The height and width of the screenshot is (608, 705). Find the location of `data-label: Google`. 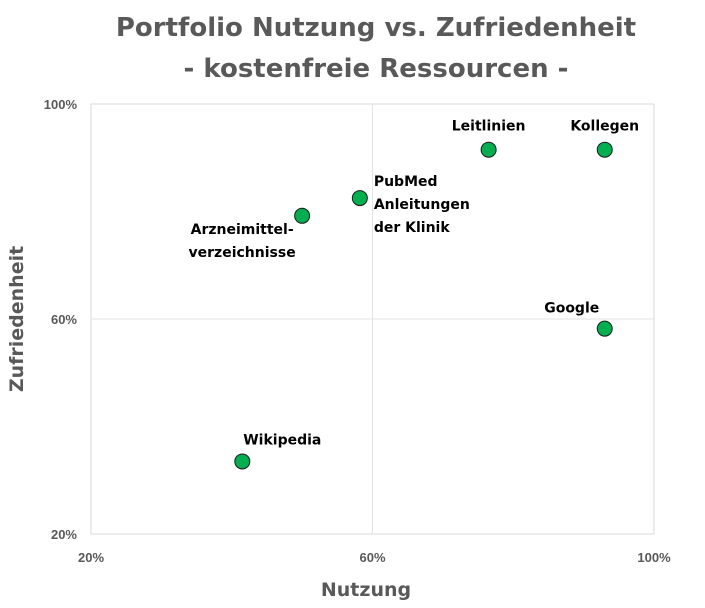

data-label: Google is located at coordinates (571, 309).